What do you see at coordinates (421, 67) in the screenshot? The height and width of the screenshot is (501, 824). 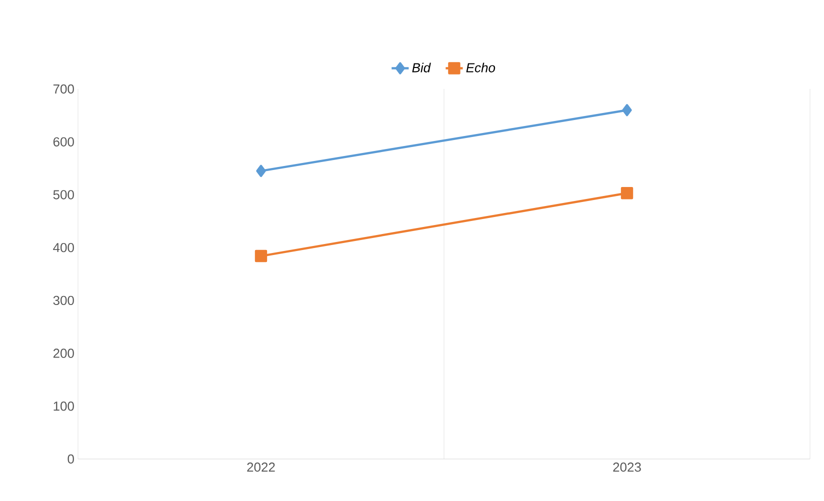 I see `legend-label: Bid` at bounding box center [421, 67].